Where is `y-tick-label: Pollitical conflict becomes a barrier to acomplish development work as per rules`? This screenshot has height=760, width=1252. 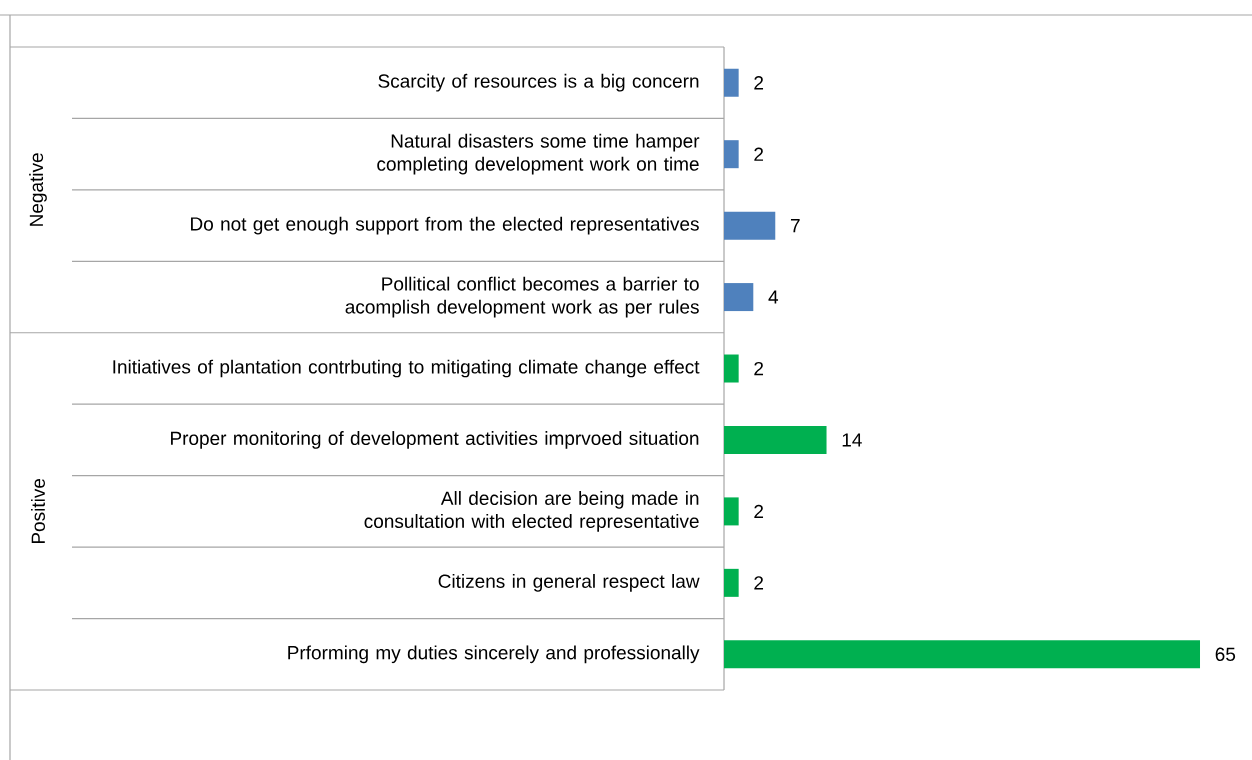 y-tick-label: Pollitical conflict becomes a barrier to acomplish development work as per rules is located at coordinates (522, 297).